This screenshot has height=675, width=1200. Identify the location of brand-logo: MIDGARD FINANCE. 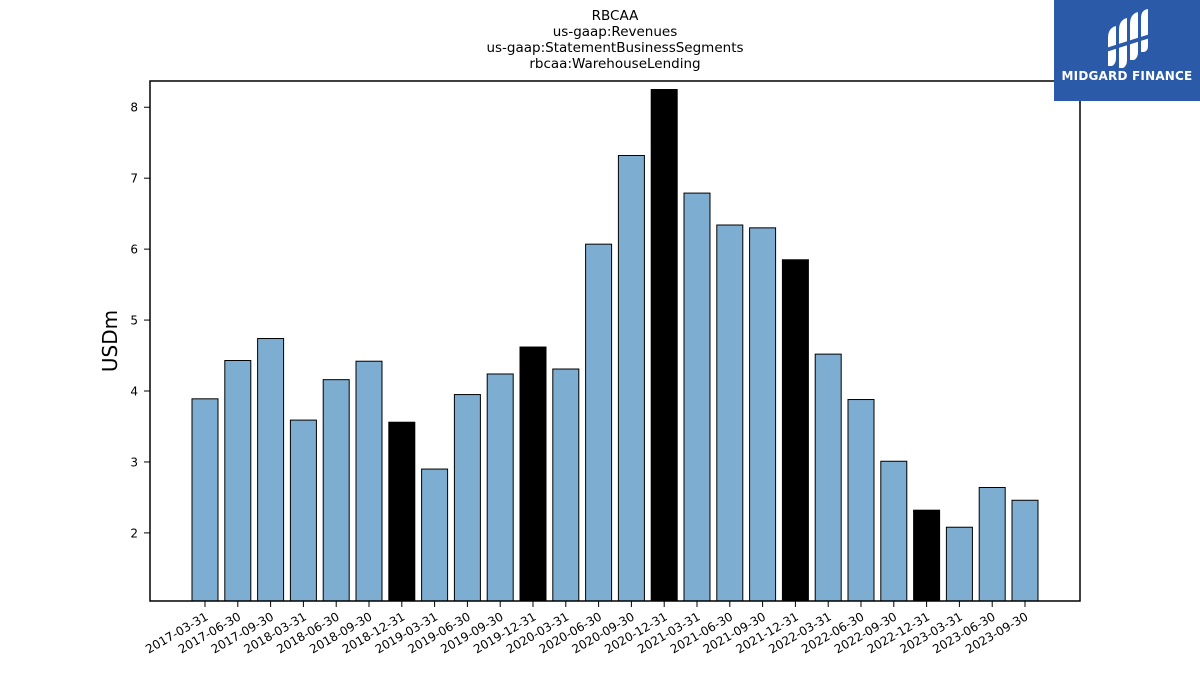
(1127, 50).